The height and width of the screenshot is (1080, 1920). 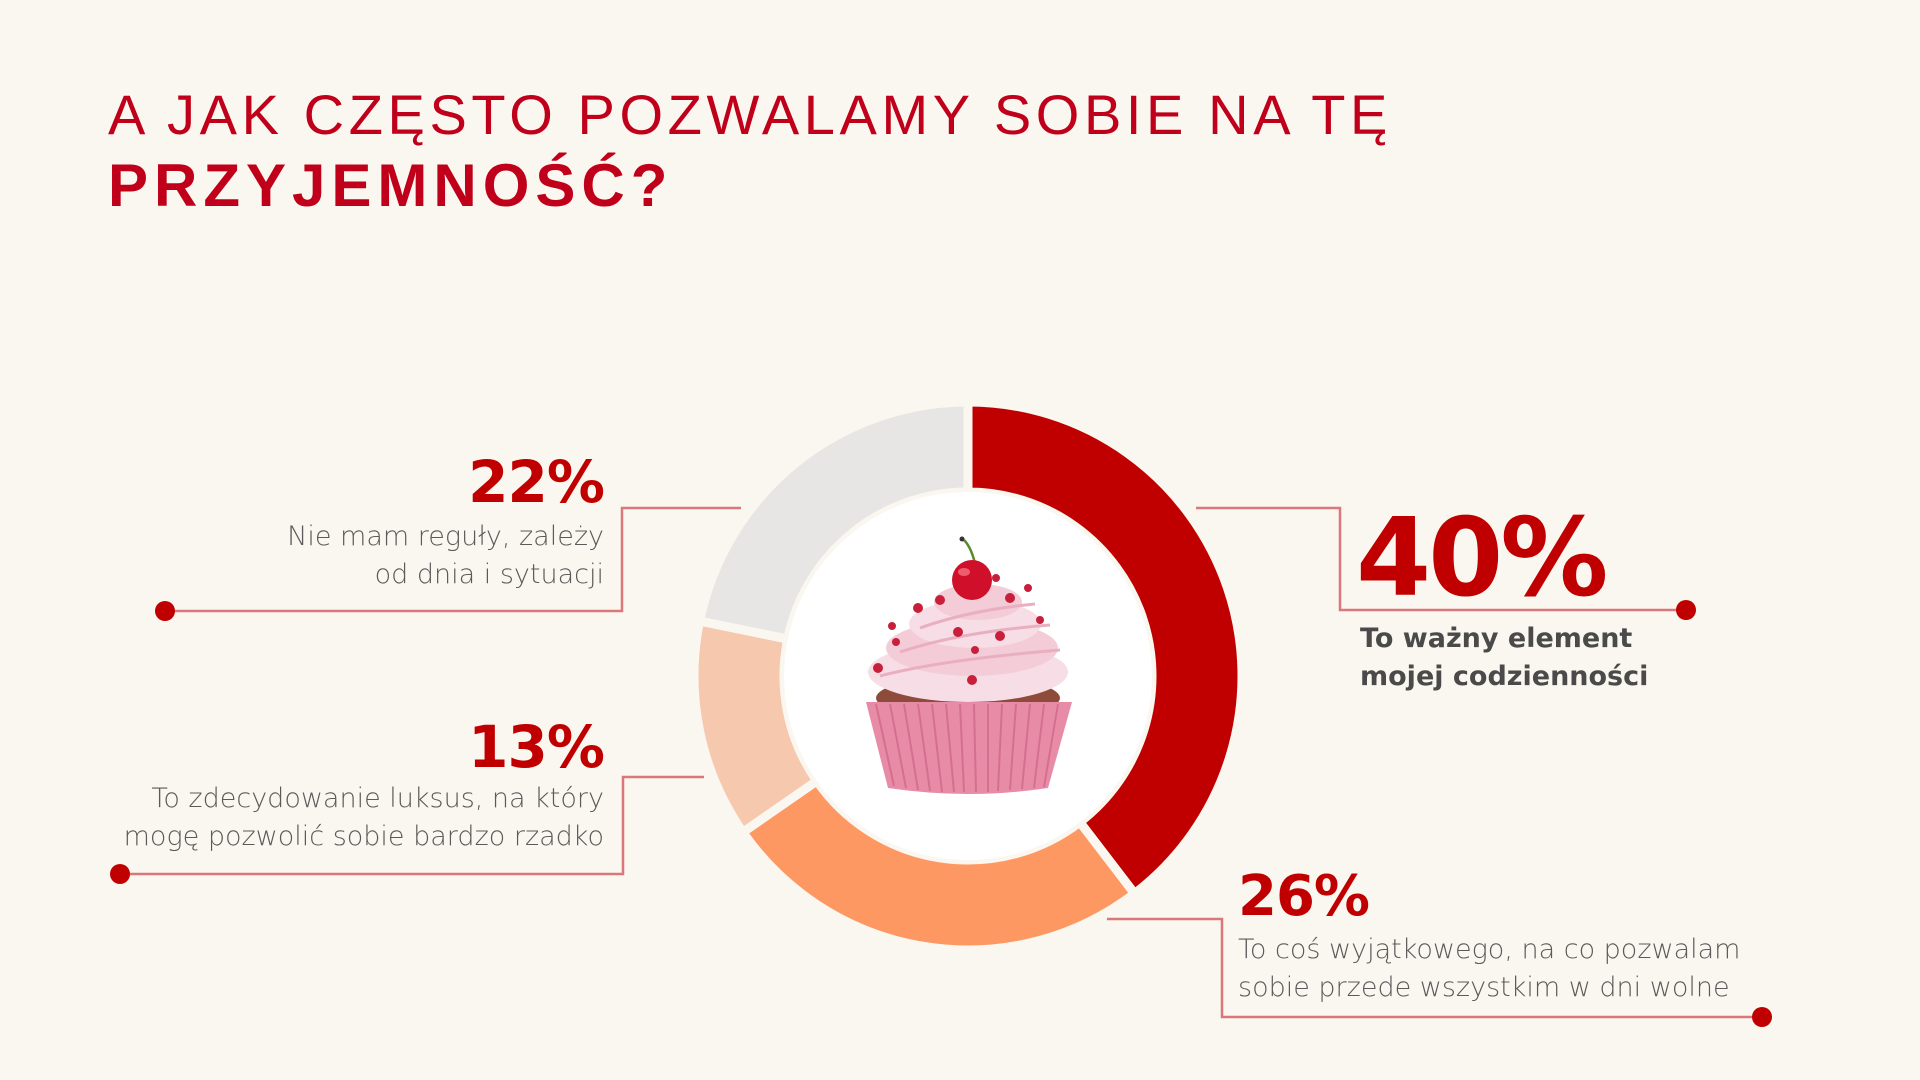 What do you see at coordinates (120, 874) in the screenshot?
I see `dot-luxury` at bounding box center [120, 874].